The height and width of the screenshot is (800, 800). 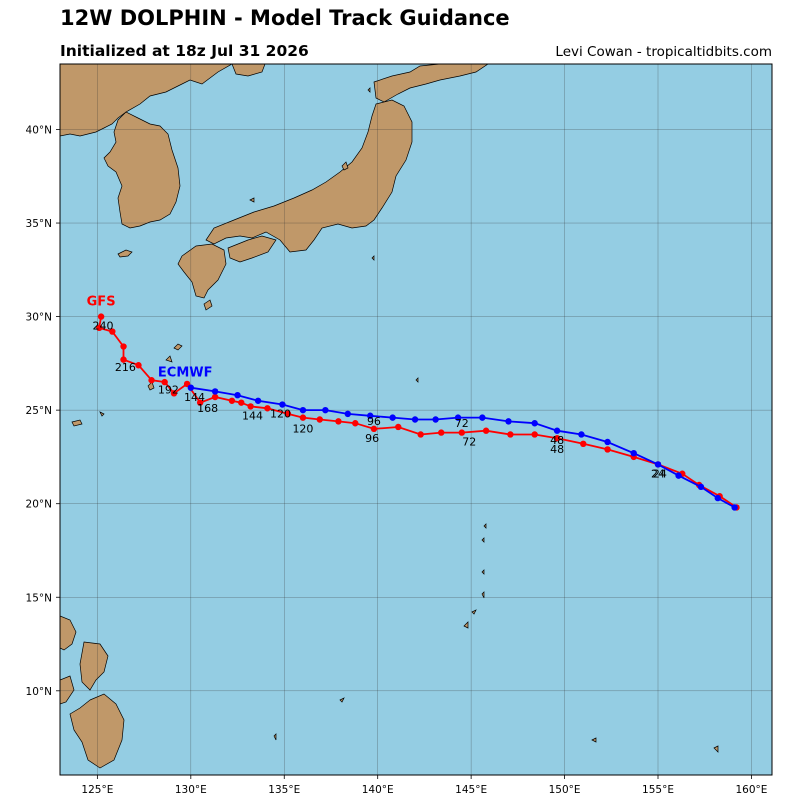 I want to click on tick-label-lon: 125°E, so click(x=97, y=790).